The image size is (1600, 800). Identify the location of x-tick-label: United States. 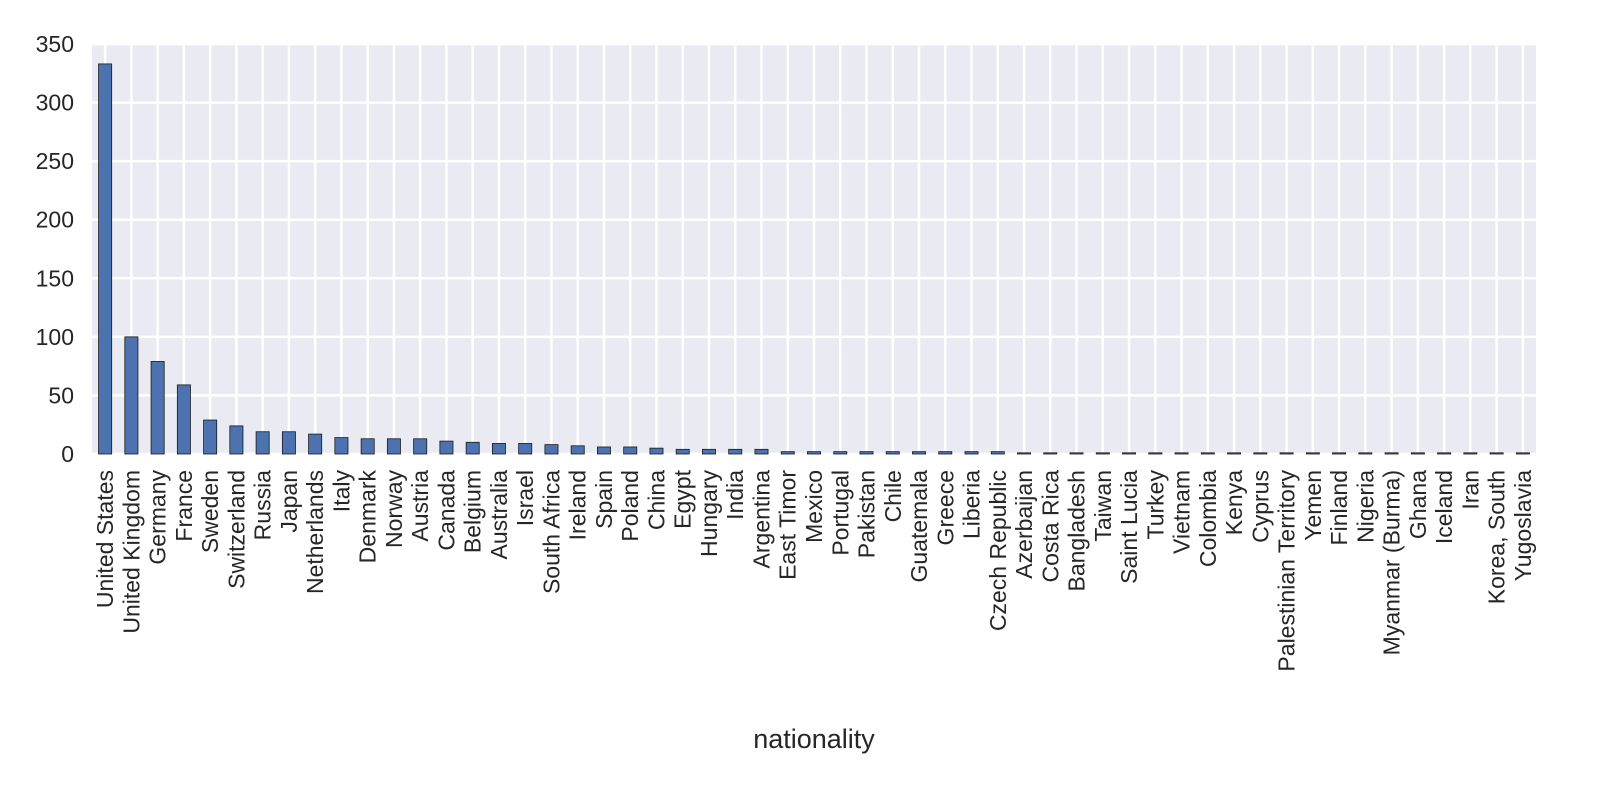
(105, 539).